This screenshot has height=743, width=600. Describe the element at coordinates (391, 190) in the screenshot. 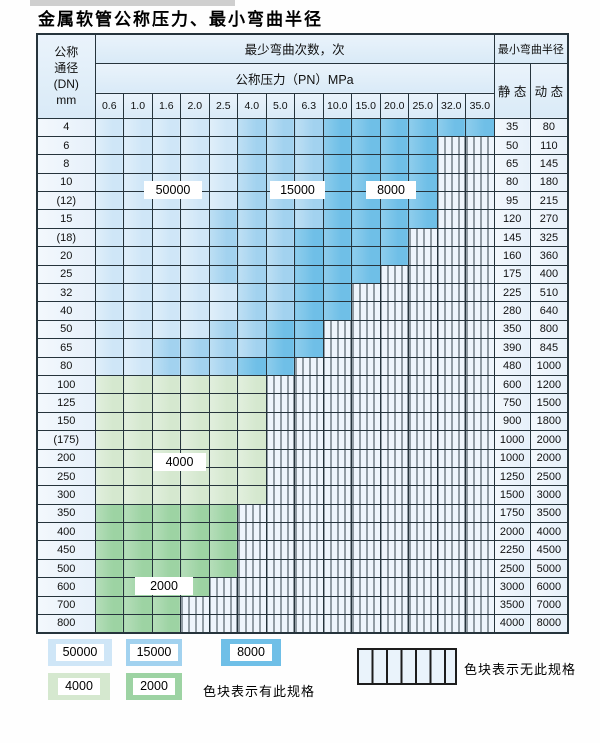

I see `zone-label-8000: 8000` at that location.